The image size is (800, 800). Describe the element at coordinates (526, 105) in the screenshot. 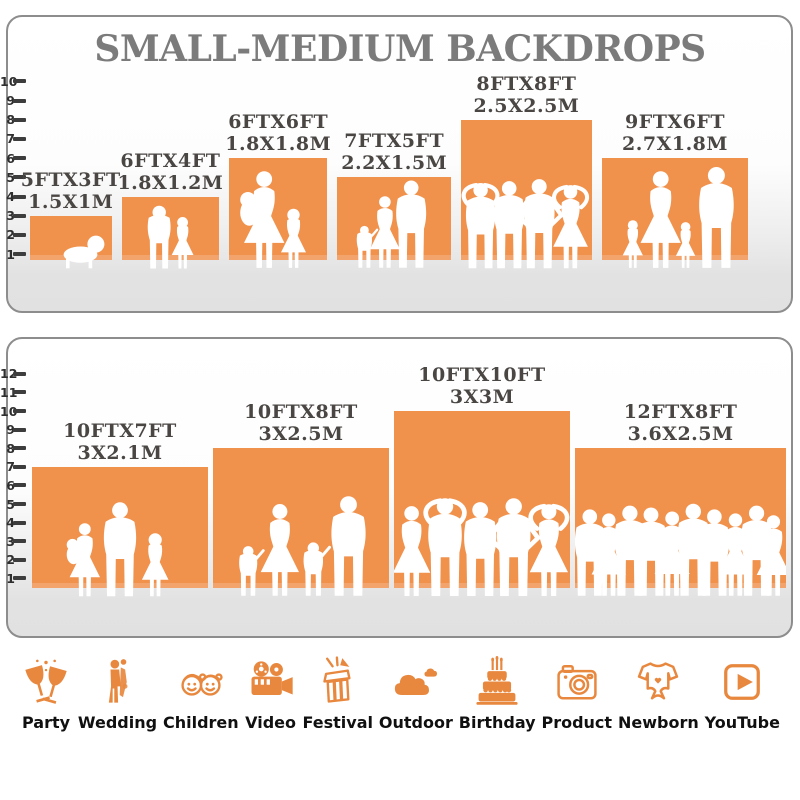

I see `size-label-meters: 2.5X2.5M` at that location.